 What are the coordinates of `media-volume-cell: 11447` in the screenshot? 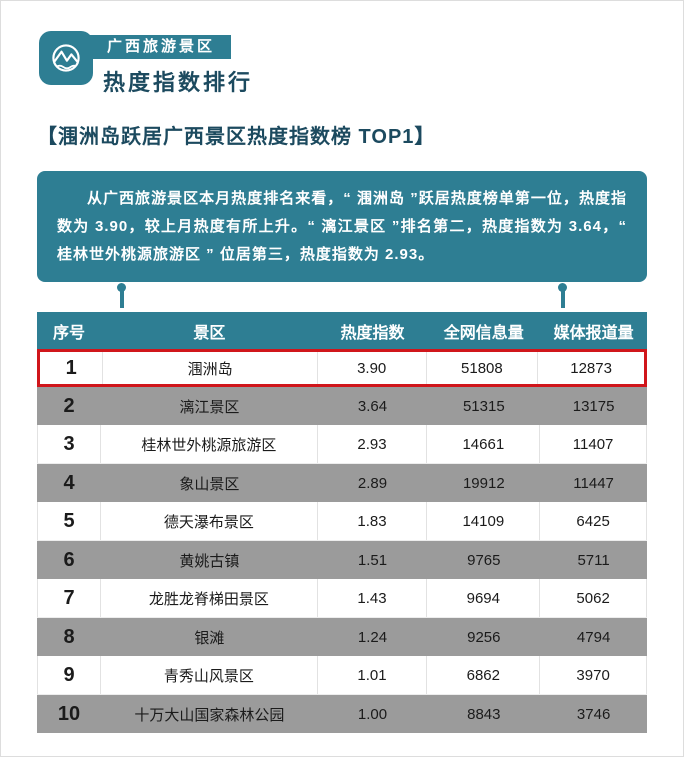 It's located at (593, 483).